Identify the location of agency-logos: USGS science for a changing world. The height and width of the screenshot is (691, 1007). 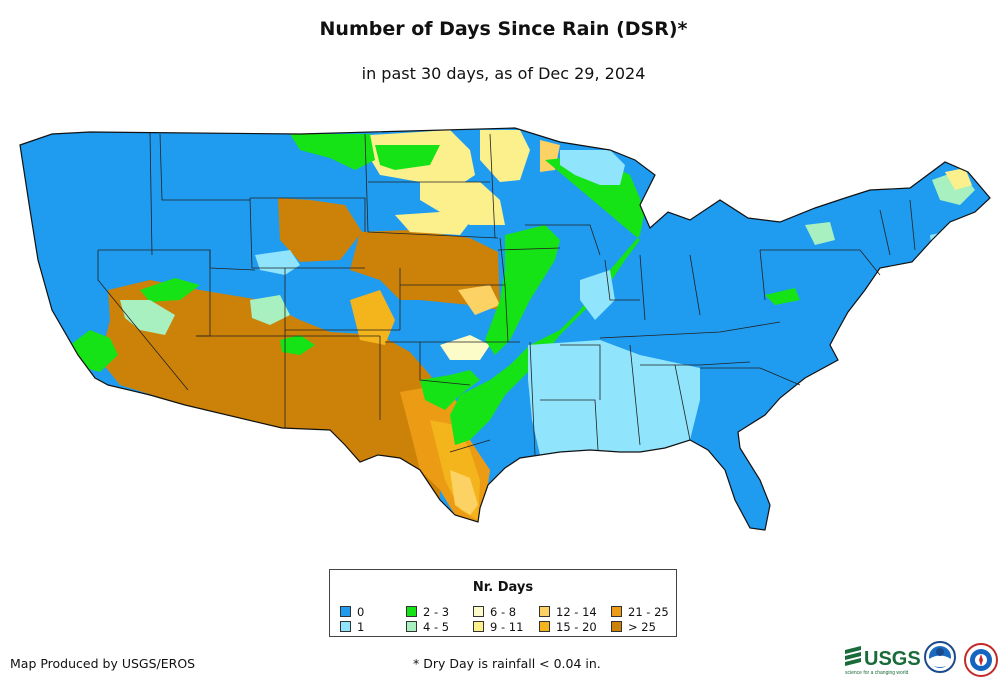
(923, 660).